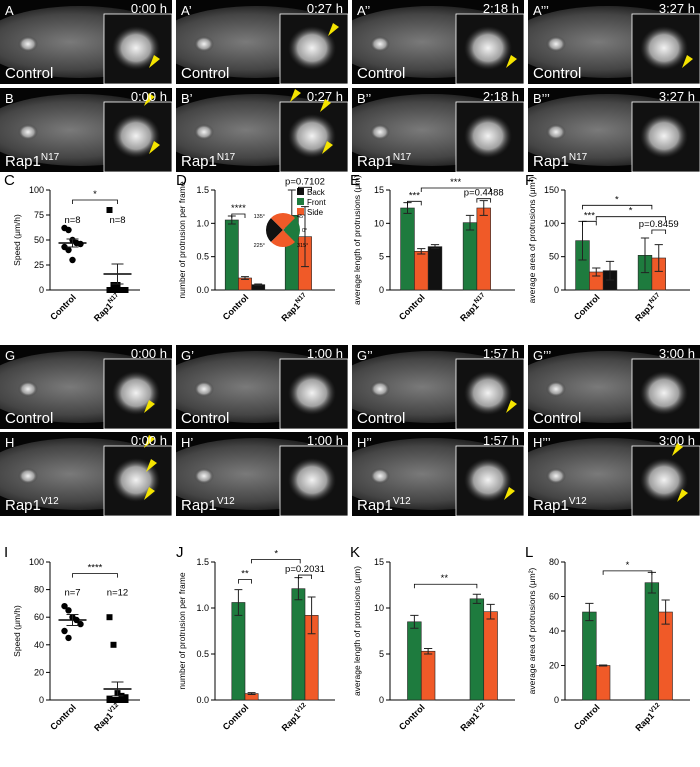  Describe the element at coordinates (474, 717) in the screenshot. I see `x-tick-label: Rap1V12` at that location.